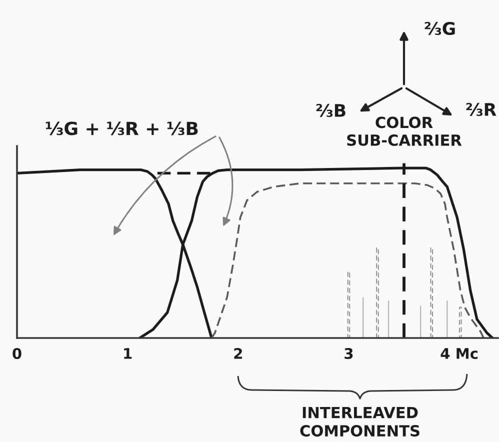 Image resolution: width=499 pixels, height=442 pixels. I want to click on x-tick-label: 1, so click(128, 353).